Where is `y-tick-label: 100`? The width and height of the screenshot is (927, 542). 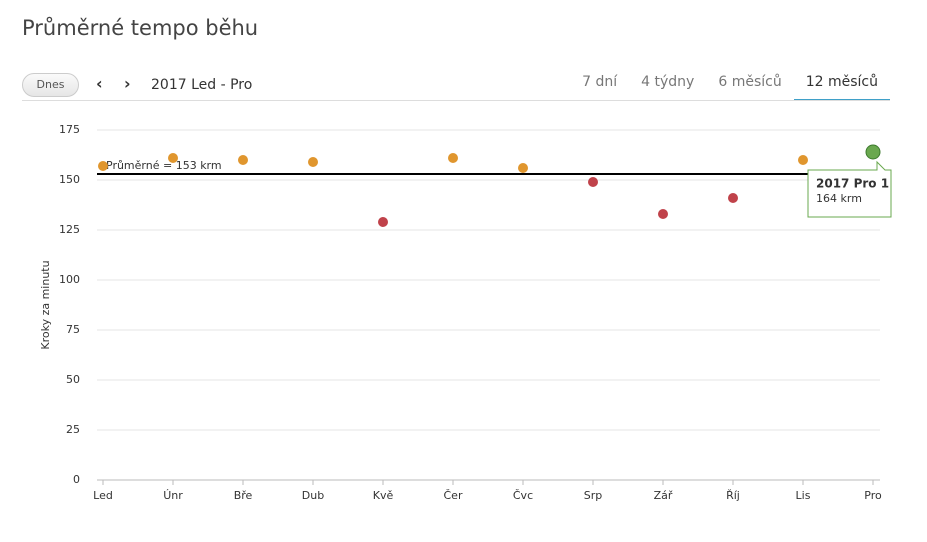
y-tick-label: 100 is located at coordinates (69, 279).